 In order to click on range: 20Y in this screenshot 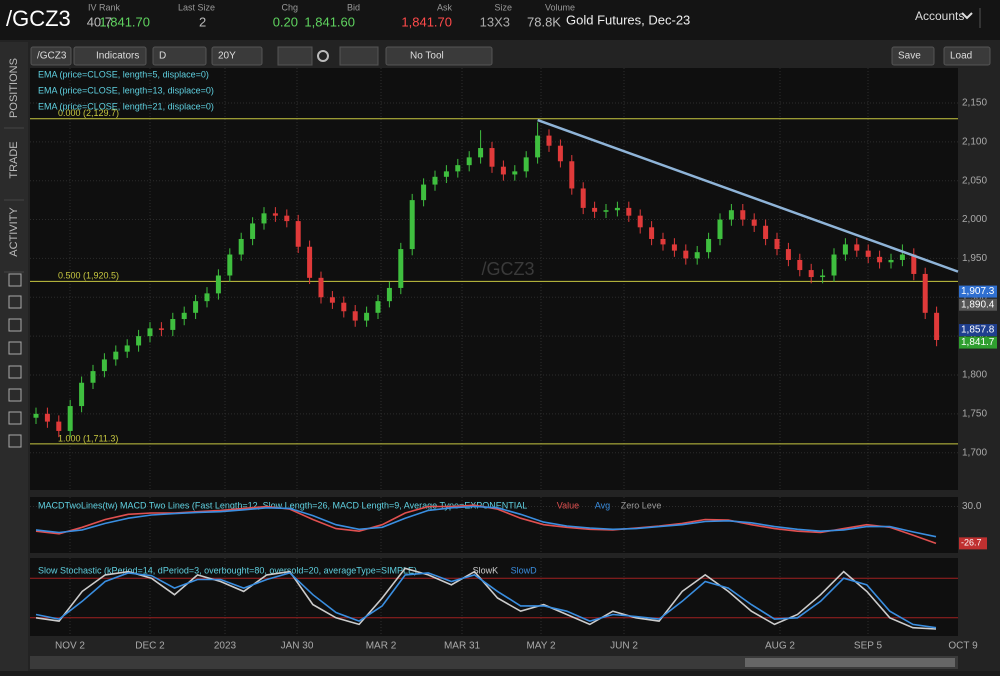, I will do `click(227, 56)`.